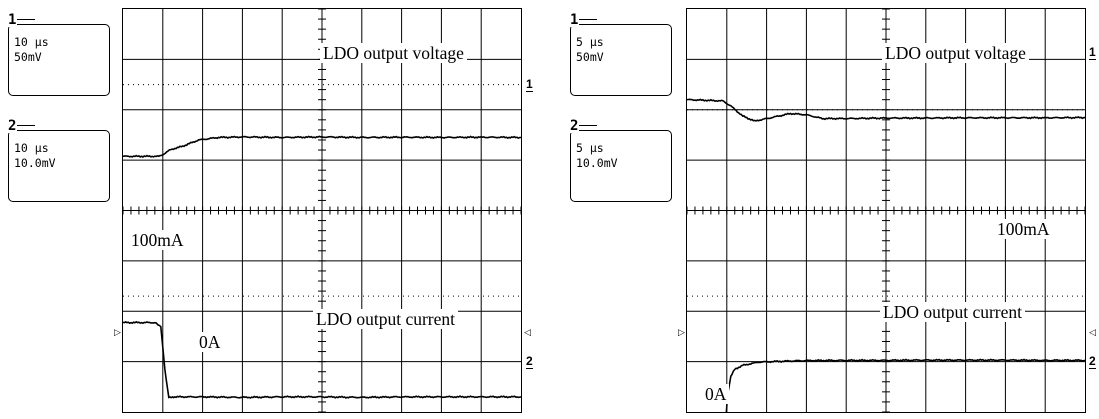  Describe the element at coordinates (58, 160) in the screenshot. I see `ch2-settings-box: 2 10 μs 10.0mV` at that location.